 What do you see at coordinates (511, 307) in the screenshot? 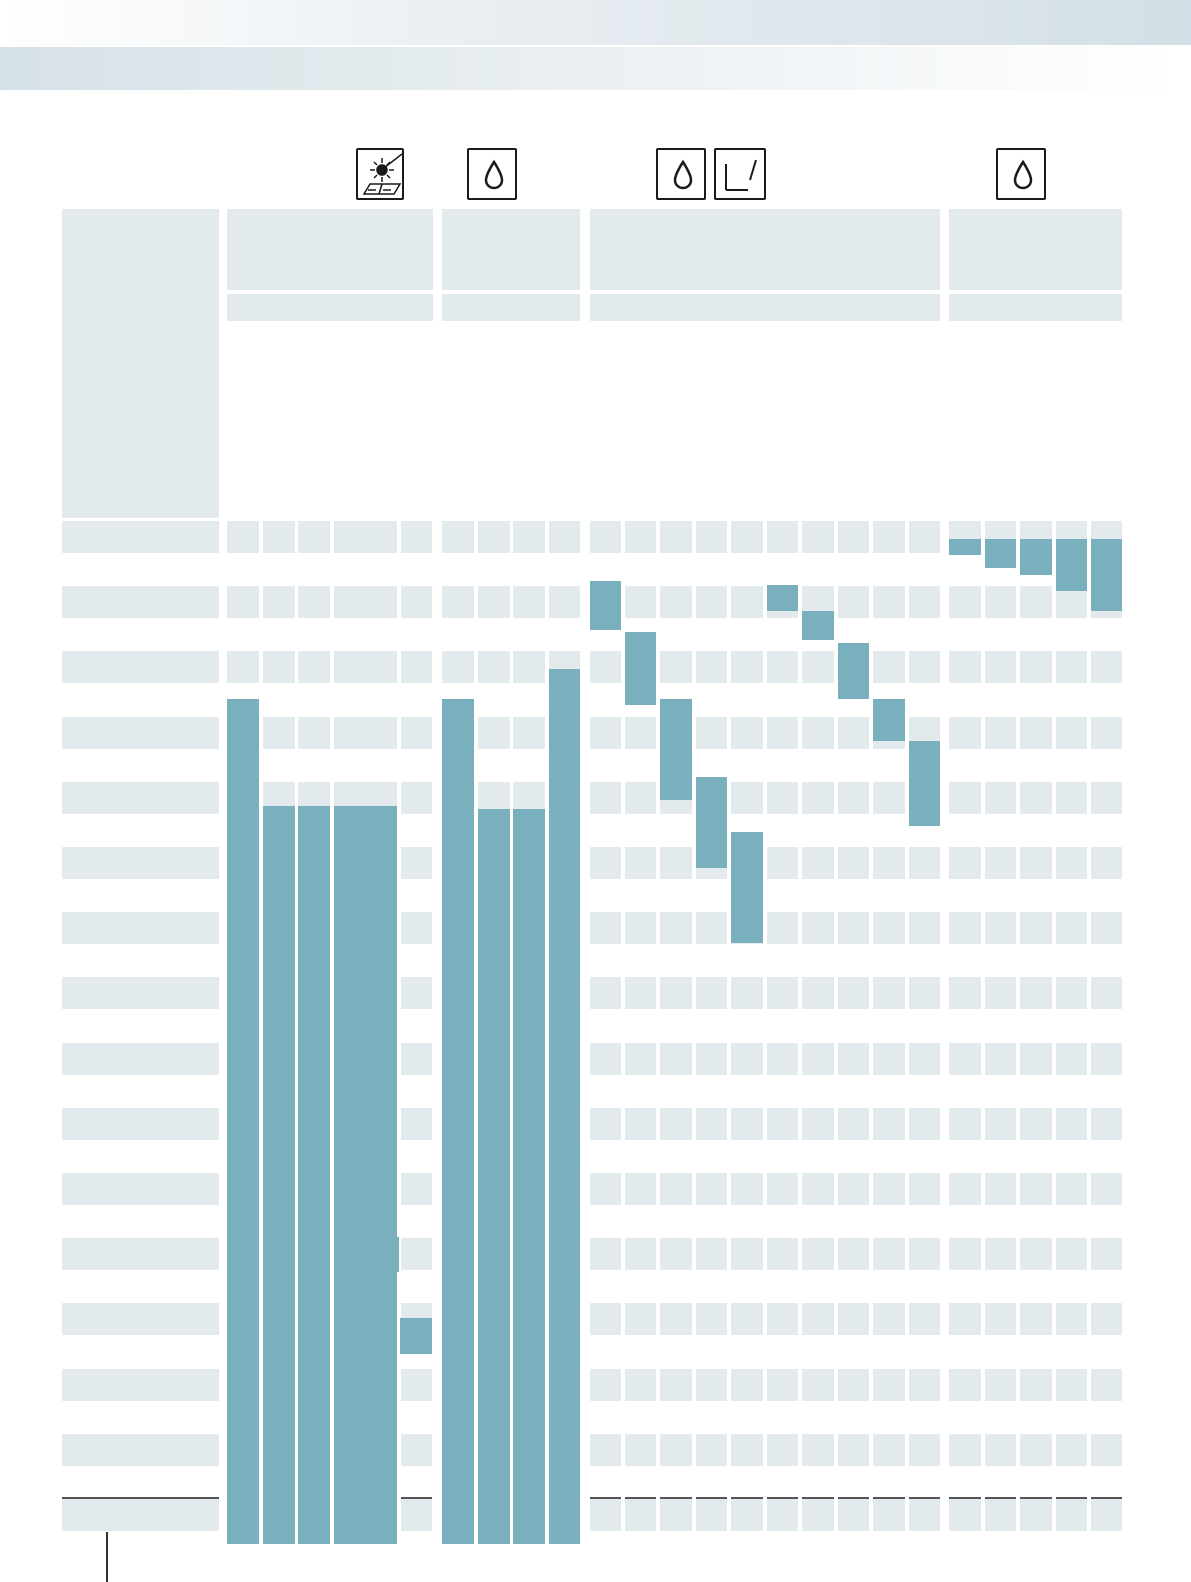
I see `header-block-g2-sub` at bounding box center [511, 307].